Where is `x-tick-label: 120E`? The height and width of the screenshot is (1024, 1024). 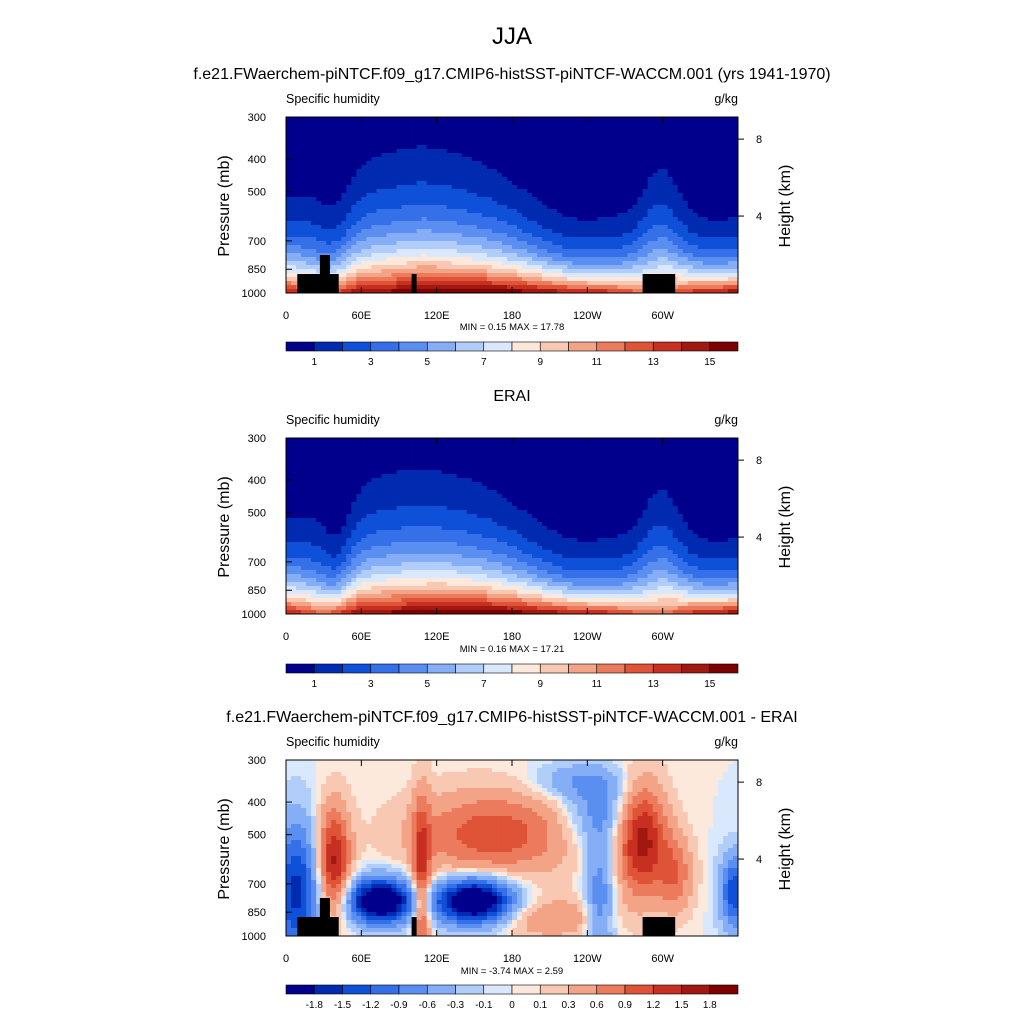
x-tick-label: 120E is located at coordinates (437, 316).